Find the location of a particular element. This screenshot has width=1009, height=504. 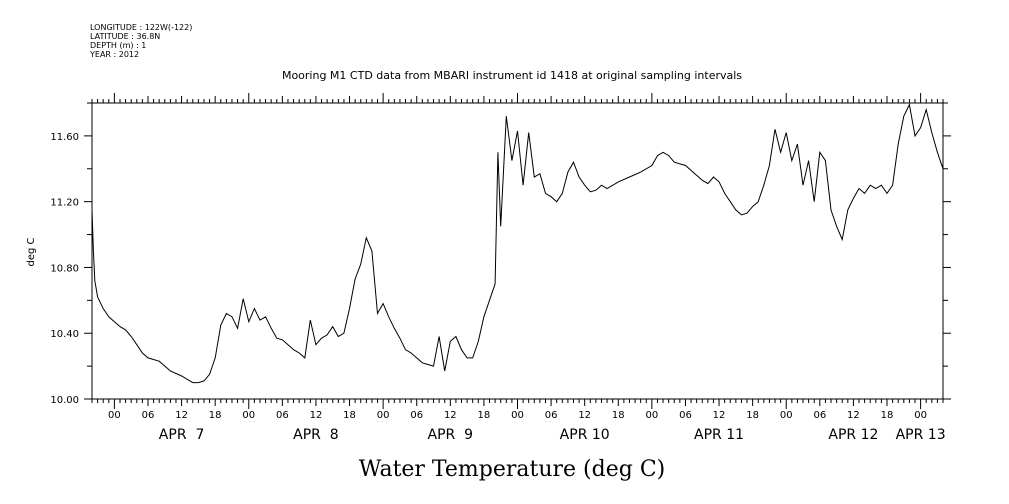

y-axis-label: deg C is located at coordinates (31, 251).